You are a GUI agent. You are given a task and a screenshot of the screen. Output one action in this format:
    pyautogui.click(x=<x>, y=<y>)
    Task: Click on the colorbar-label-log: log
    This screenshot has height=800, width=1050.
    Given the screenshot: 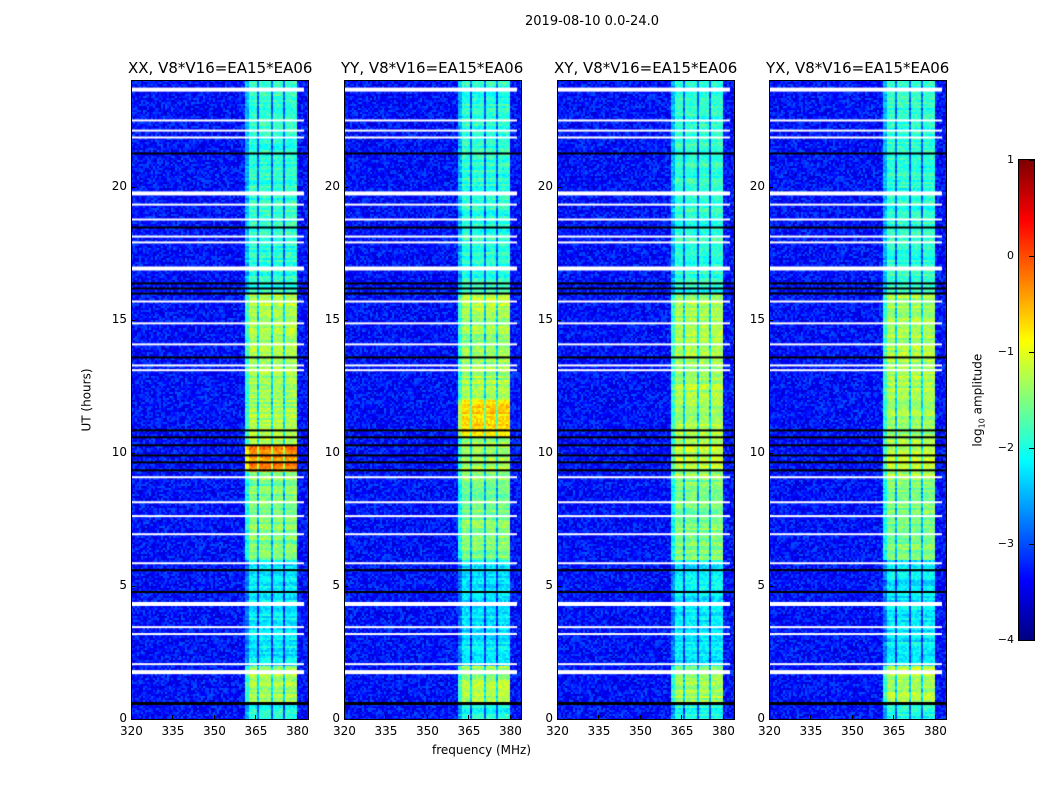 What is the action you would take?
    pyautogui.click(x=977, y=437)
    